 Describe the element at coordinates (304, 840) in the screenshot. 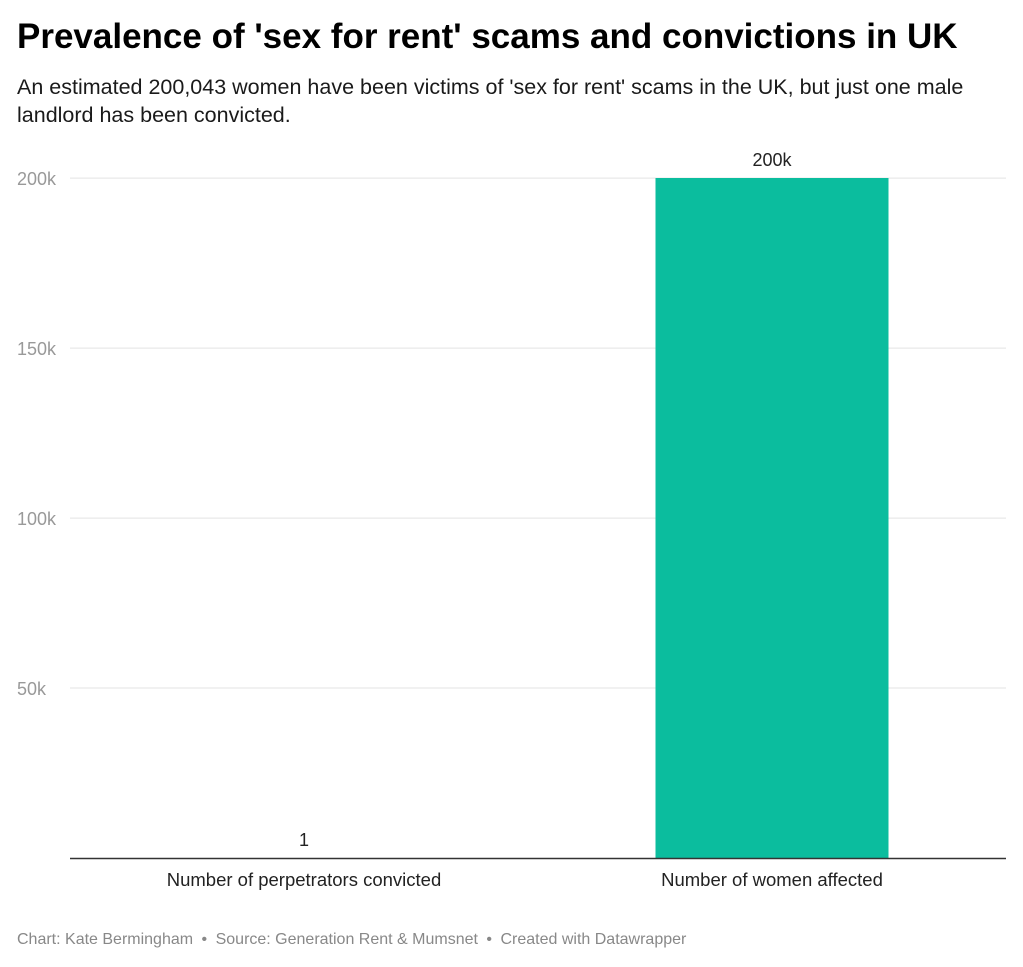

I see `bar-value-label: 1` at that location.